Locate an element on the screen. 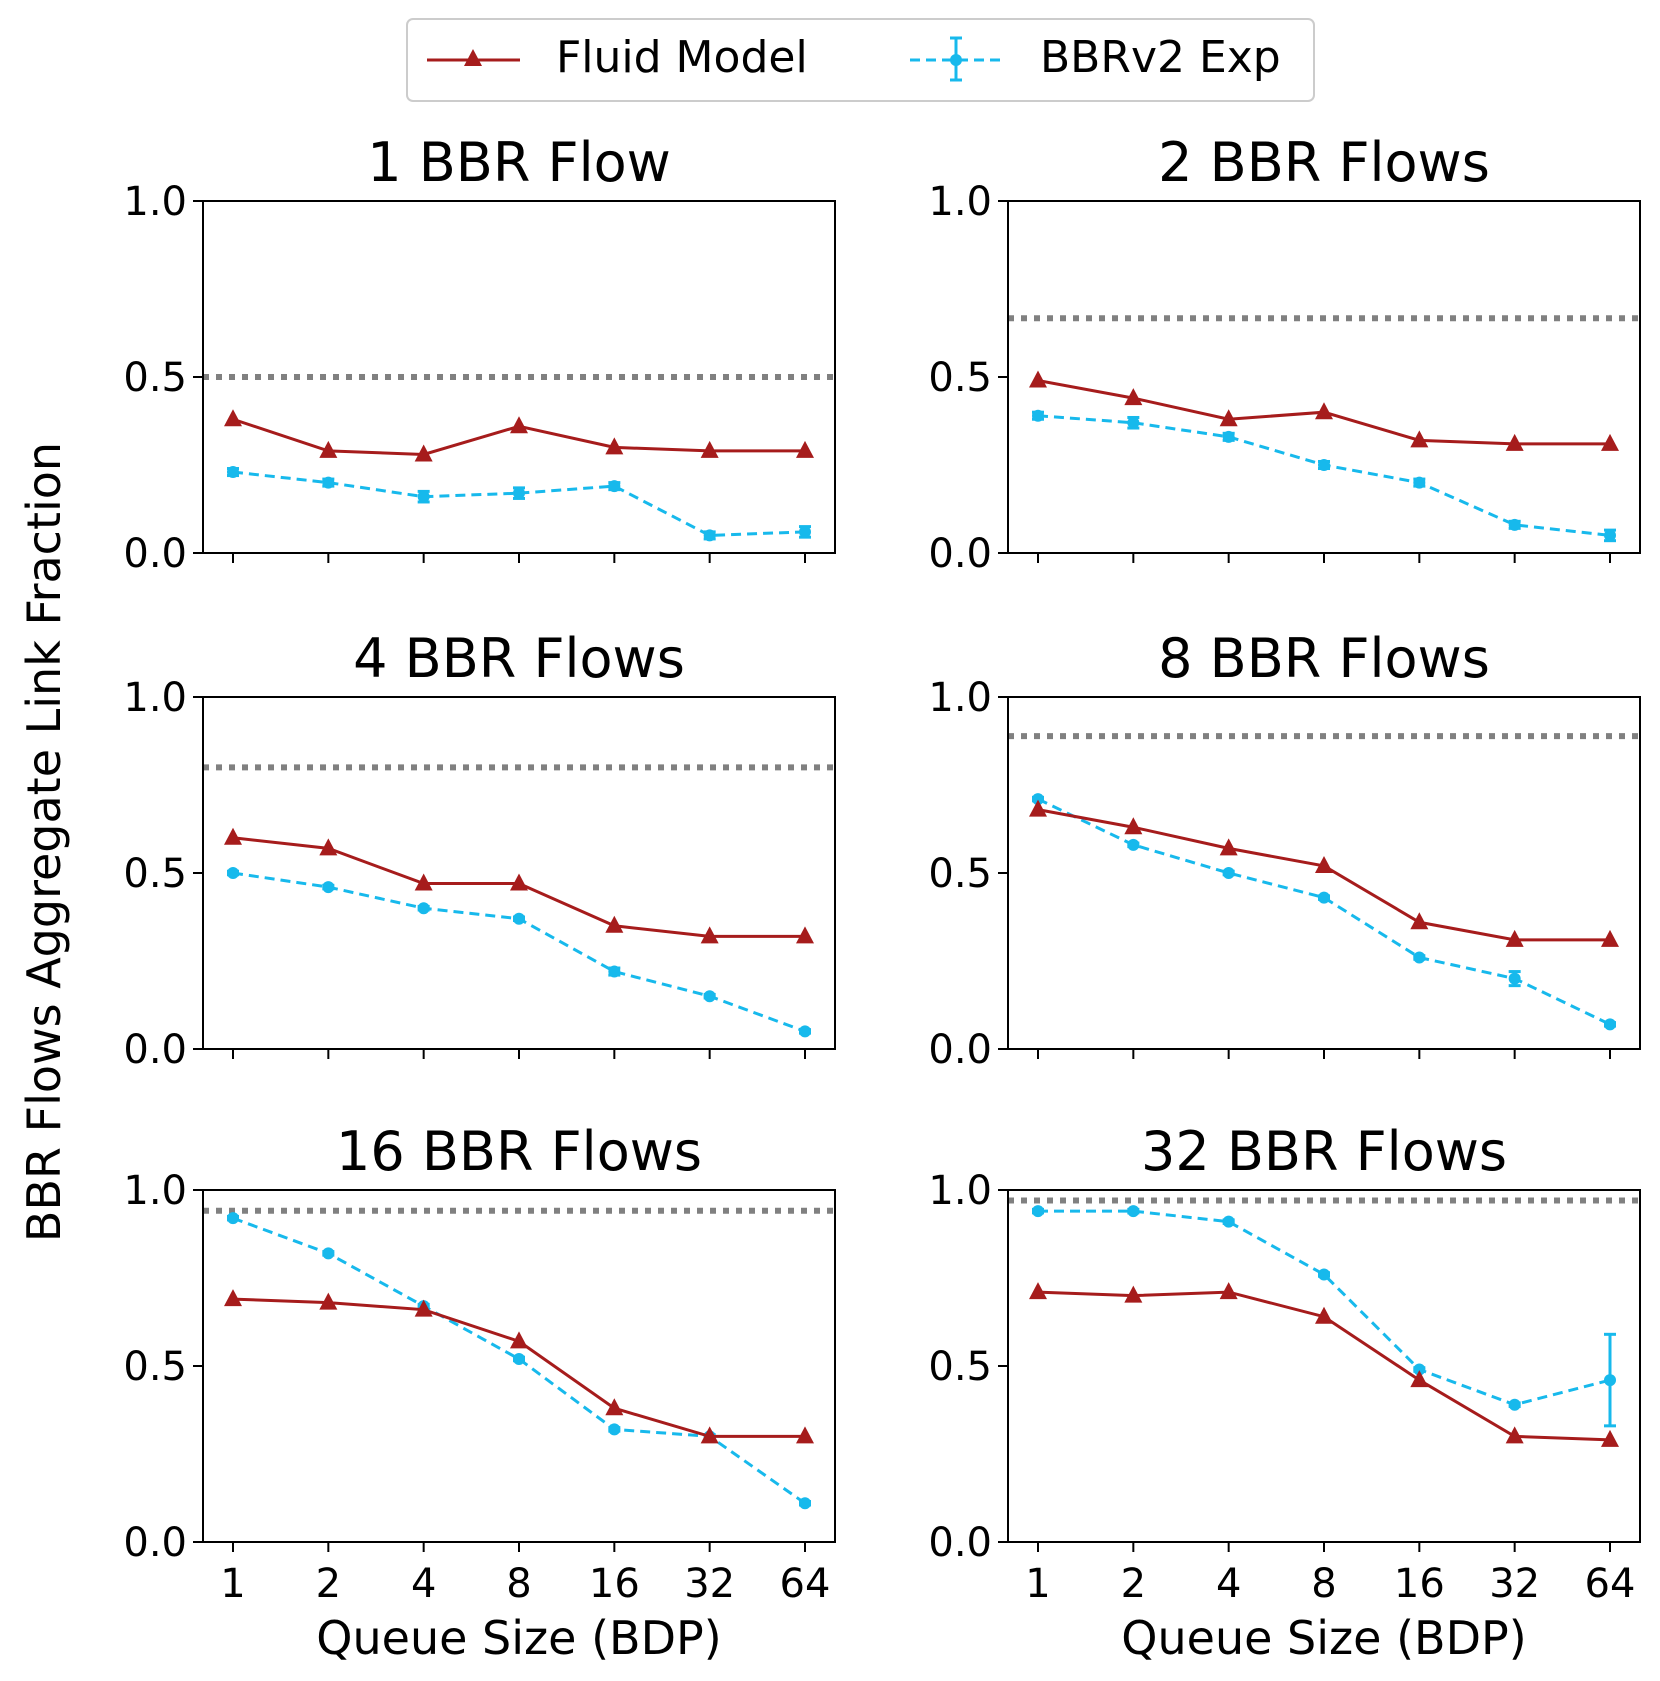  legend-fluid-label: Fluid Model is located at coordinates (682, 57).